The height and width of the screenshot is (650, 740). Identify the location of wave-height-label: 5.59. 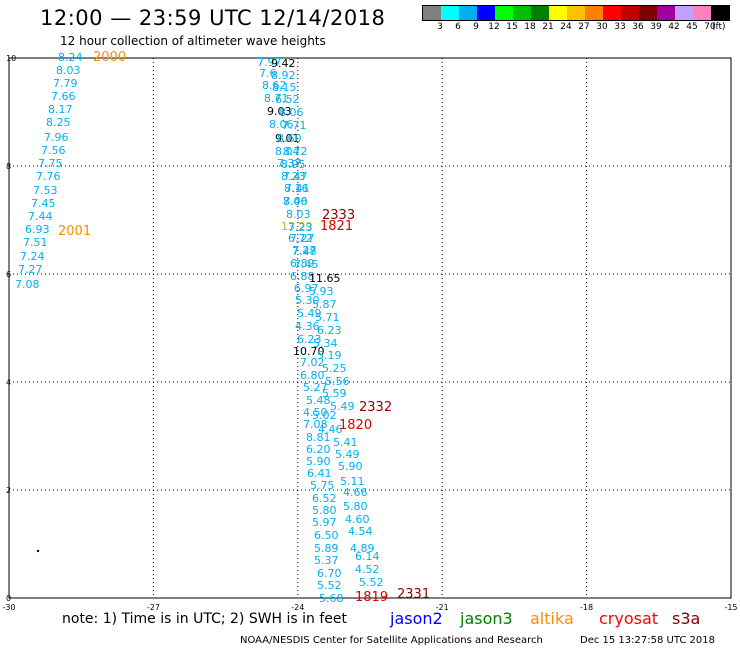
(334, 393).